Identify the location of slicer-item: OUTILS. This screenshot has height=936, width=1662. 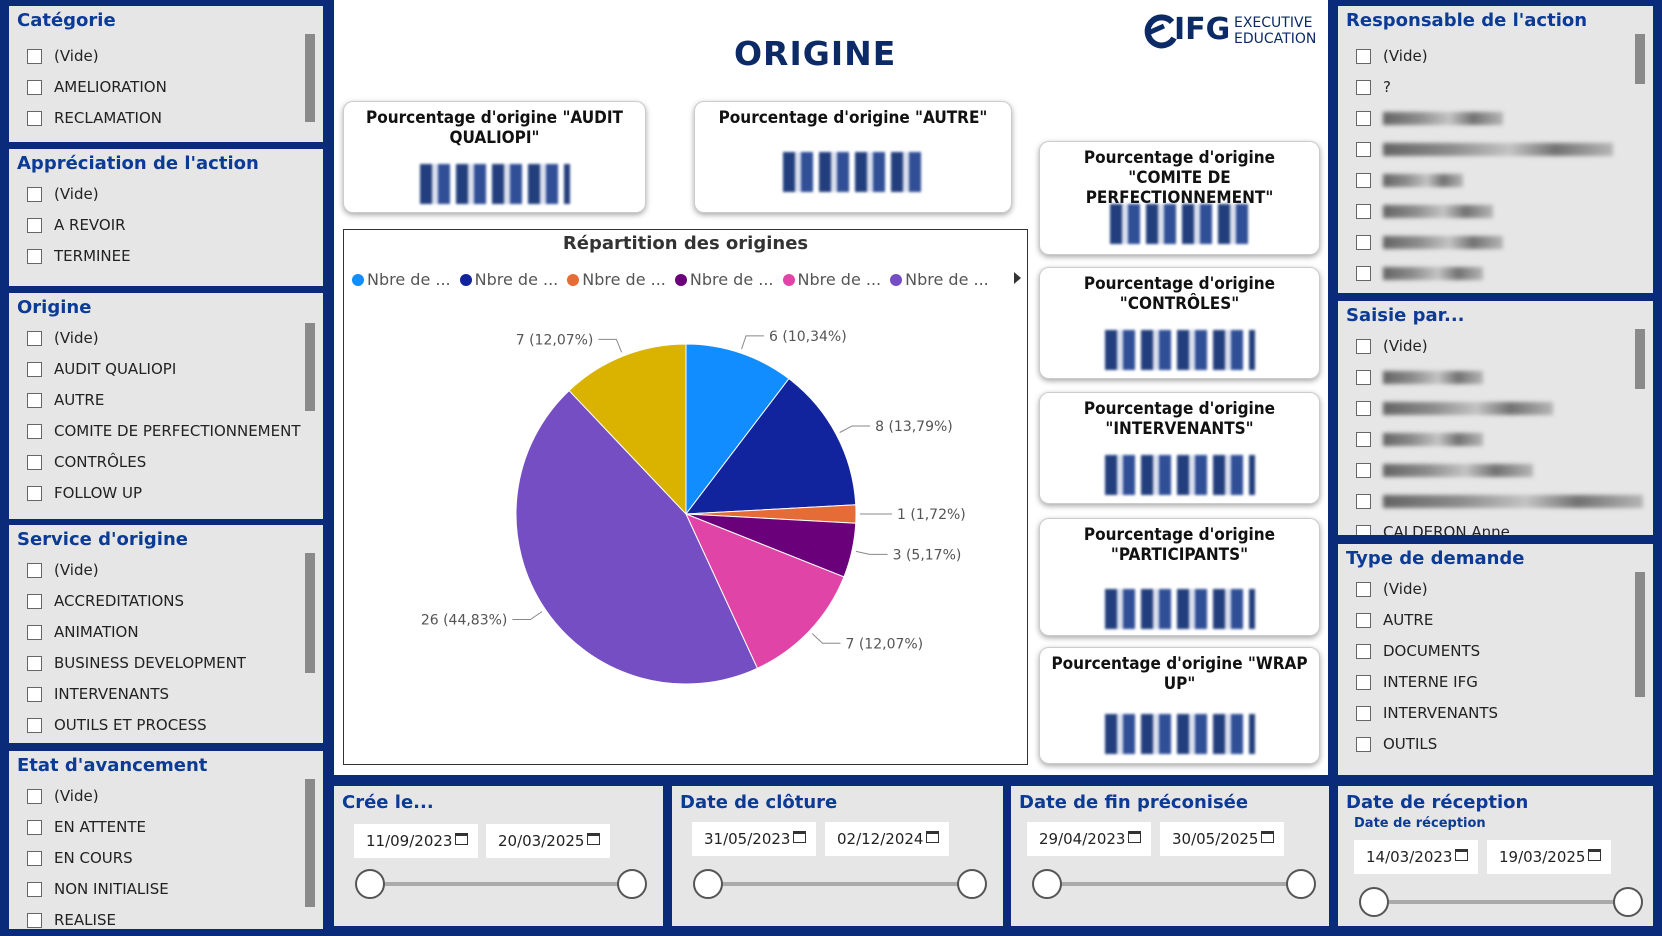
(1396, 744).